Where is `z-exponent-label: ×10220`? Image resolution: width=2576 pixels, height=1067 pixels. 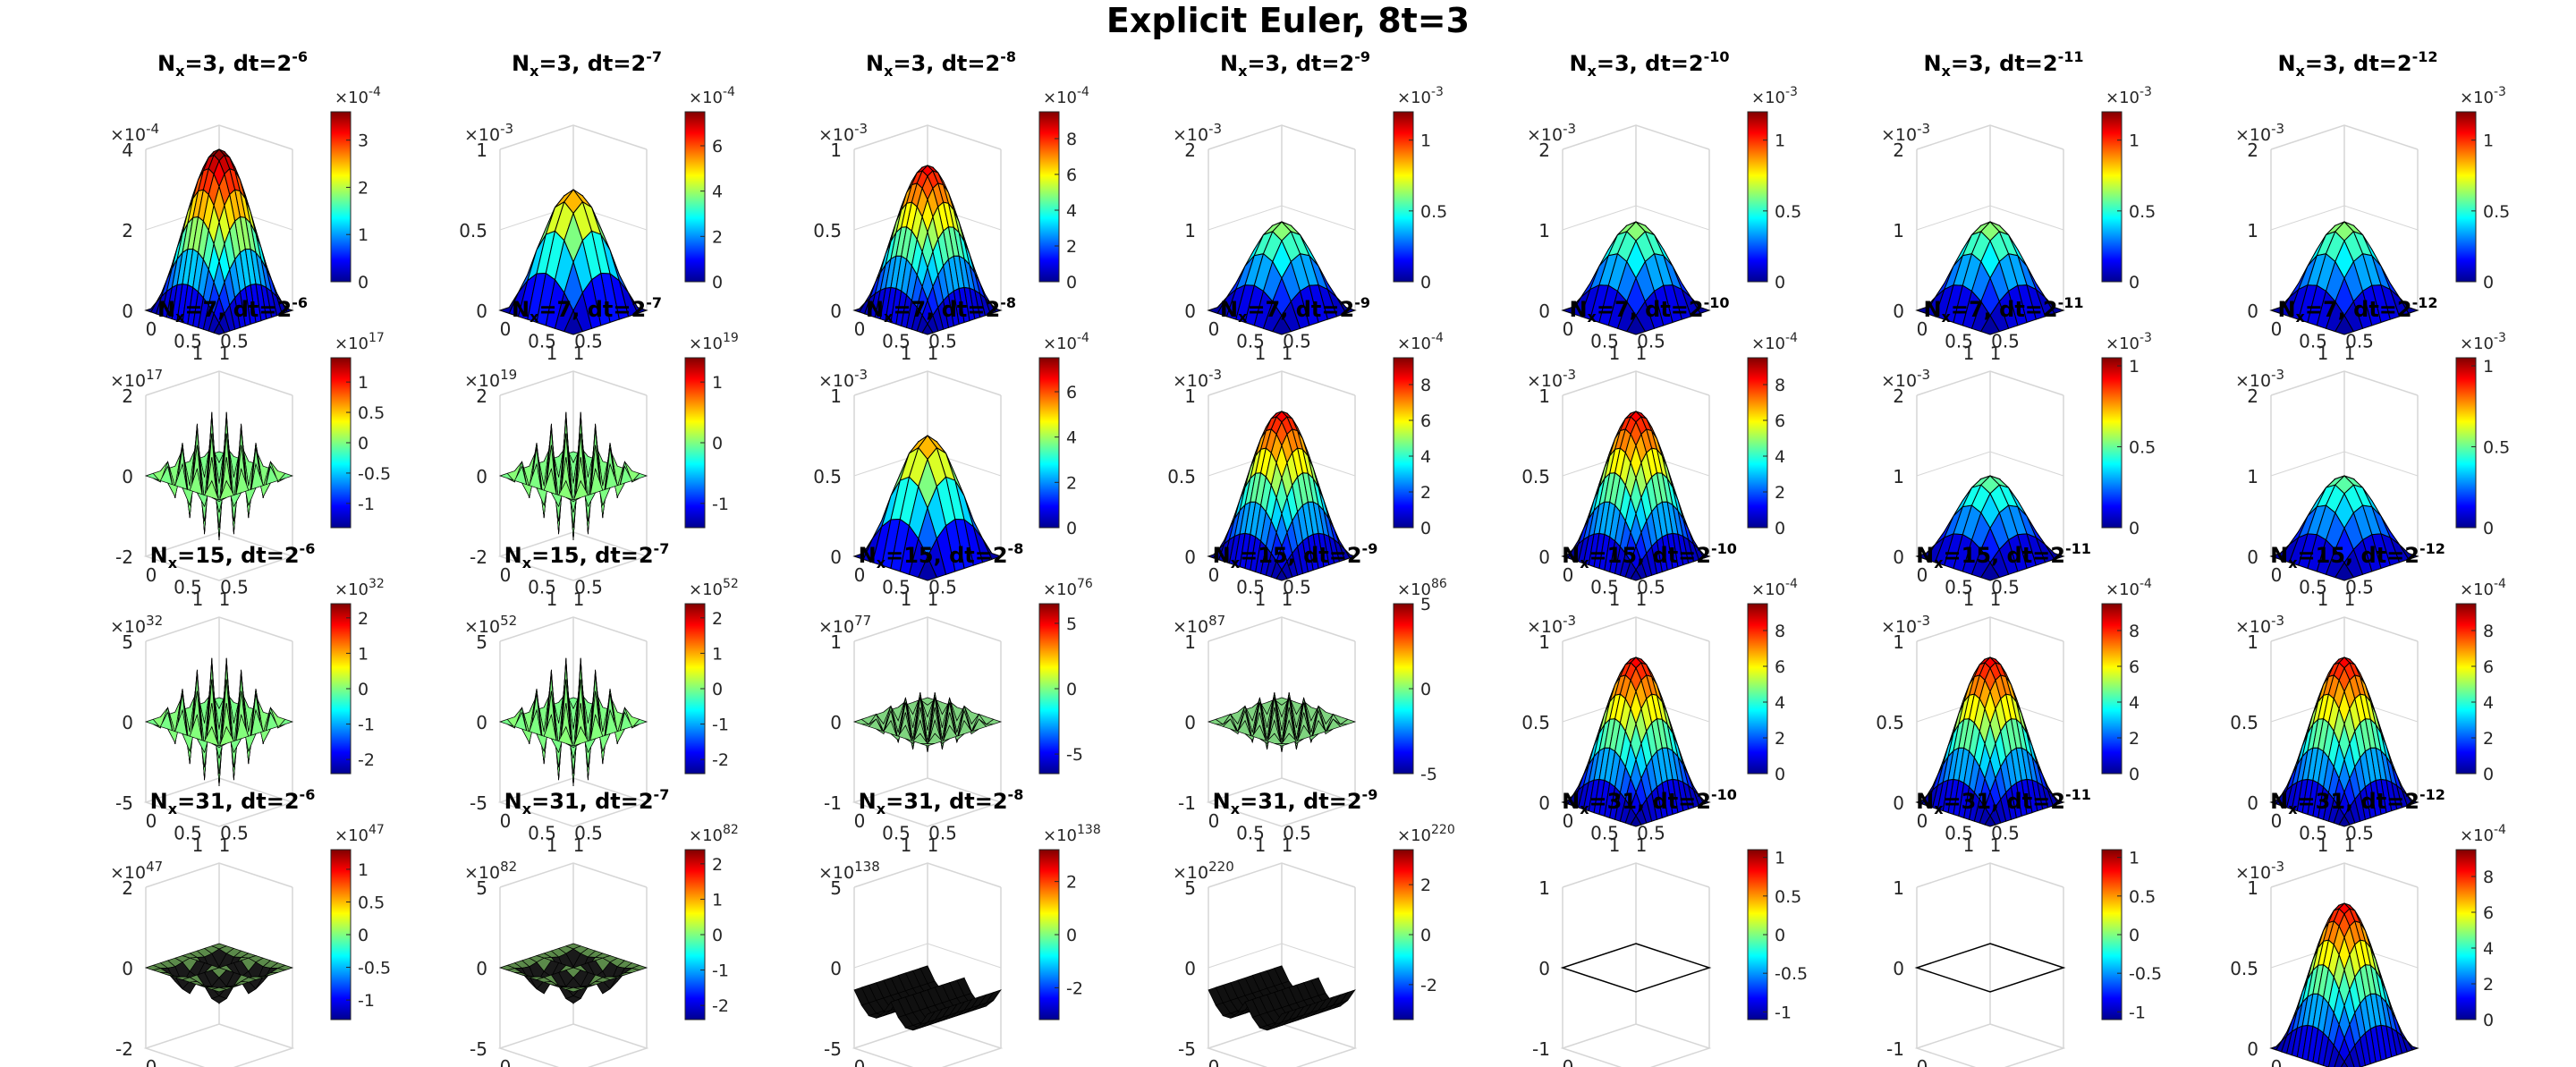 z-exponent-label: ×10220 is located at coordinates (1203, 871).